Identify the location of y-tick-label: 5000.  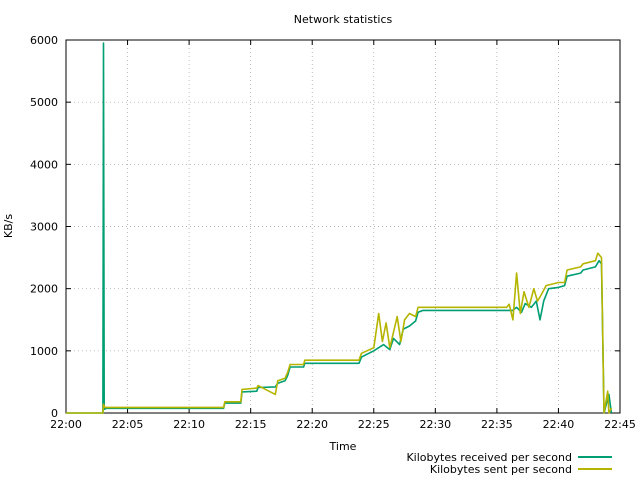
(44, 102).